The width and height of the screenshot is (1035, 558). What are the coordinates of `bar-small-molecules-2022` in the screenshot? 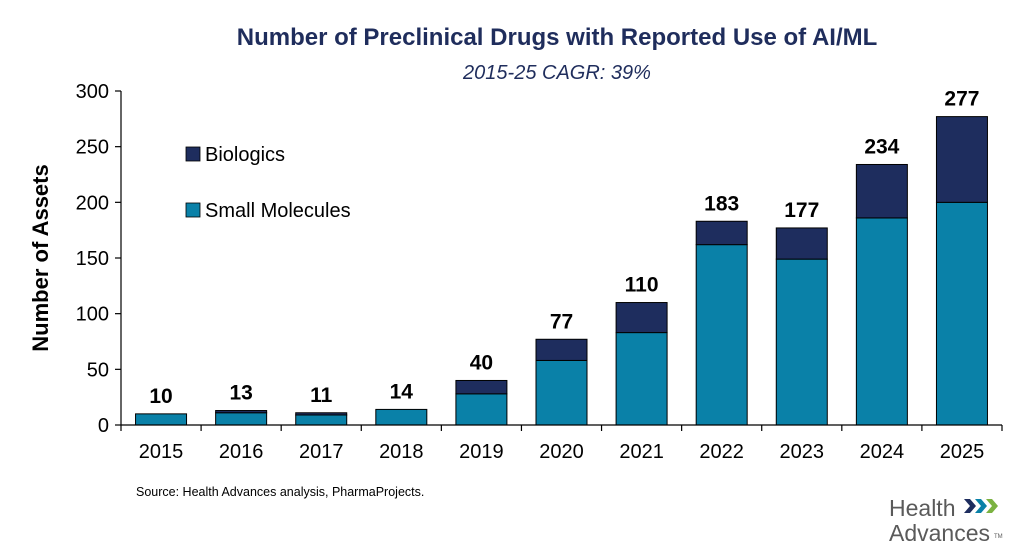 It's located at (721, 335).